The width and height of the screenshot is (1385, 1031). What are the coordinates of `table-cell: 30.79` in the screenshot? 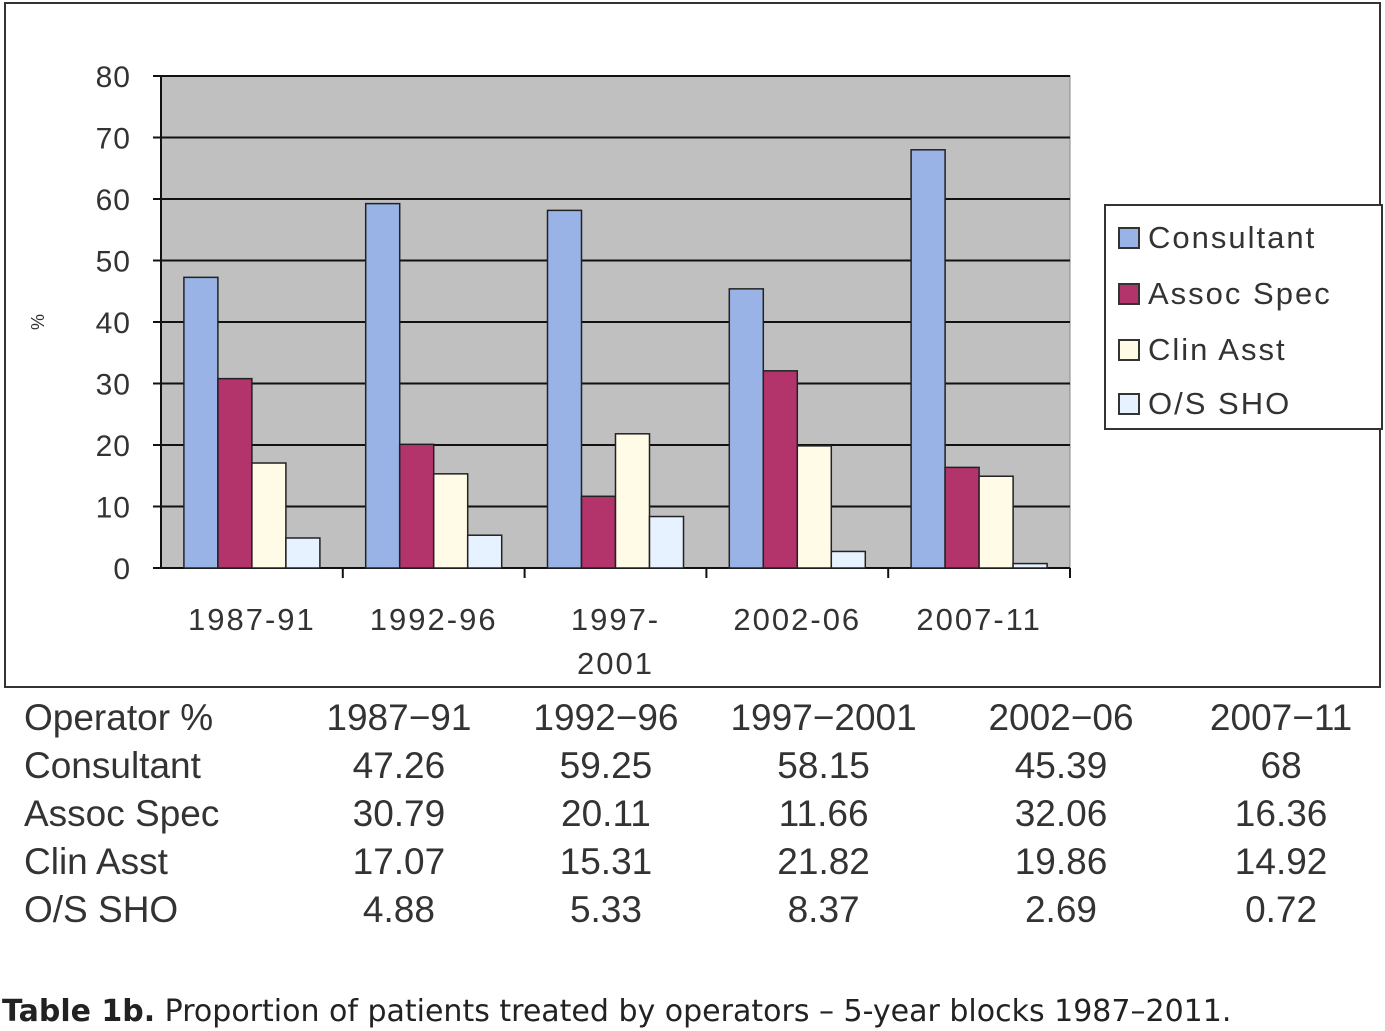 It's located at (399, 813).